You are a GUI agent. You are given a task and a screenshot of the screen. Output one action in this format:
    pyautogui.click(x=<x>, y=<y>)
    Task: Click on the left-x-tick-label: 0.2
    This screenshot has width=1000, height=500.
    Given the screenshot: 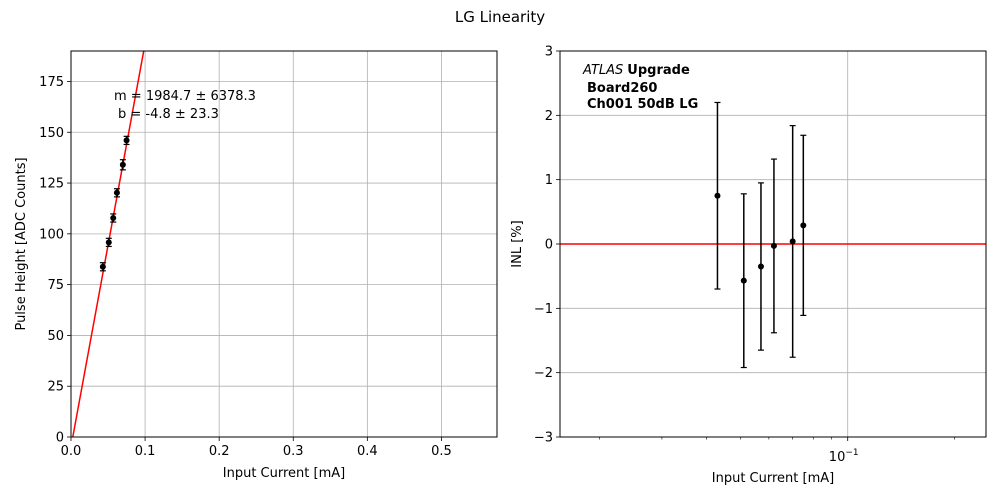 What is the action you would take?
    pyautogui.click(x=219, y=451)
    